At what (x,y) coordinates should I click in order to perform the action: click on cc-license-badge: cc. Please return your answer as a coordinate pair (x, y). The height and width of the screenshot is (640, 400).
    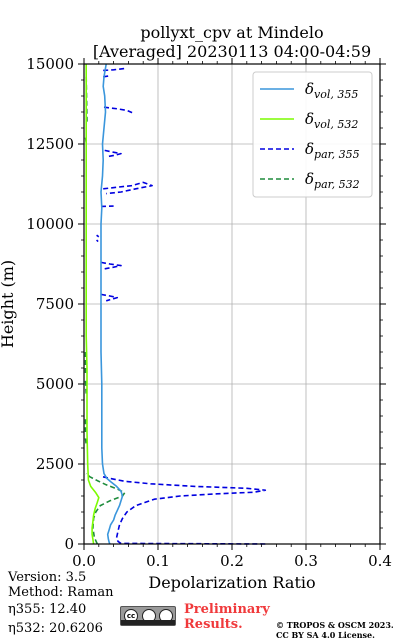
    Looking at the image, I should click on (148, 616).